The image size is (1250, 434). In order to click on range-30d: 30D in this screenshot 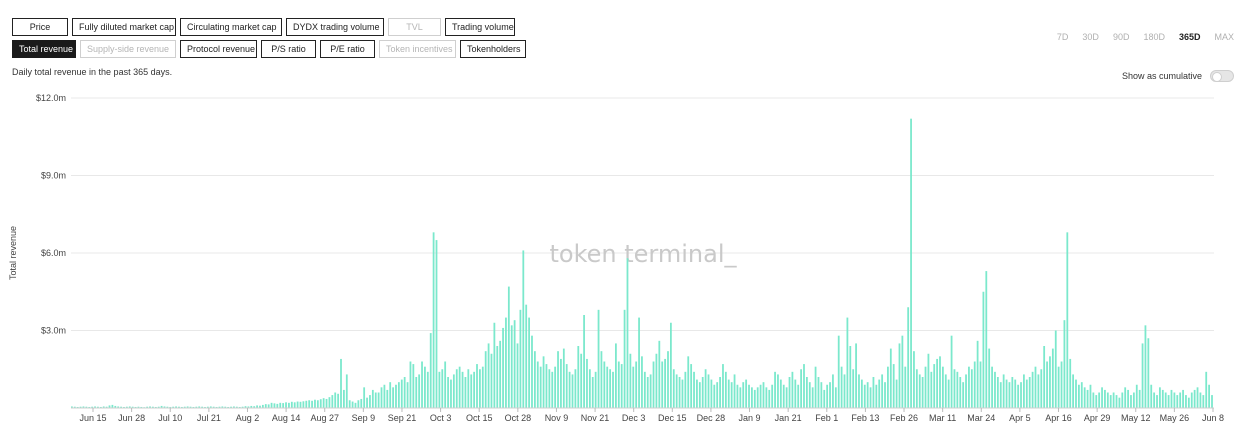, I will do `click(1090, 37)`.